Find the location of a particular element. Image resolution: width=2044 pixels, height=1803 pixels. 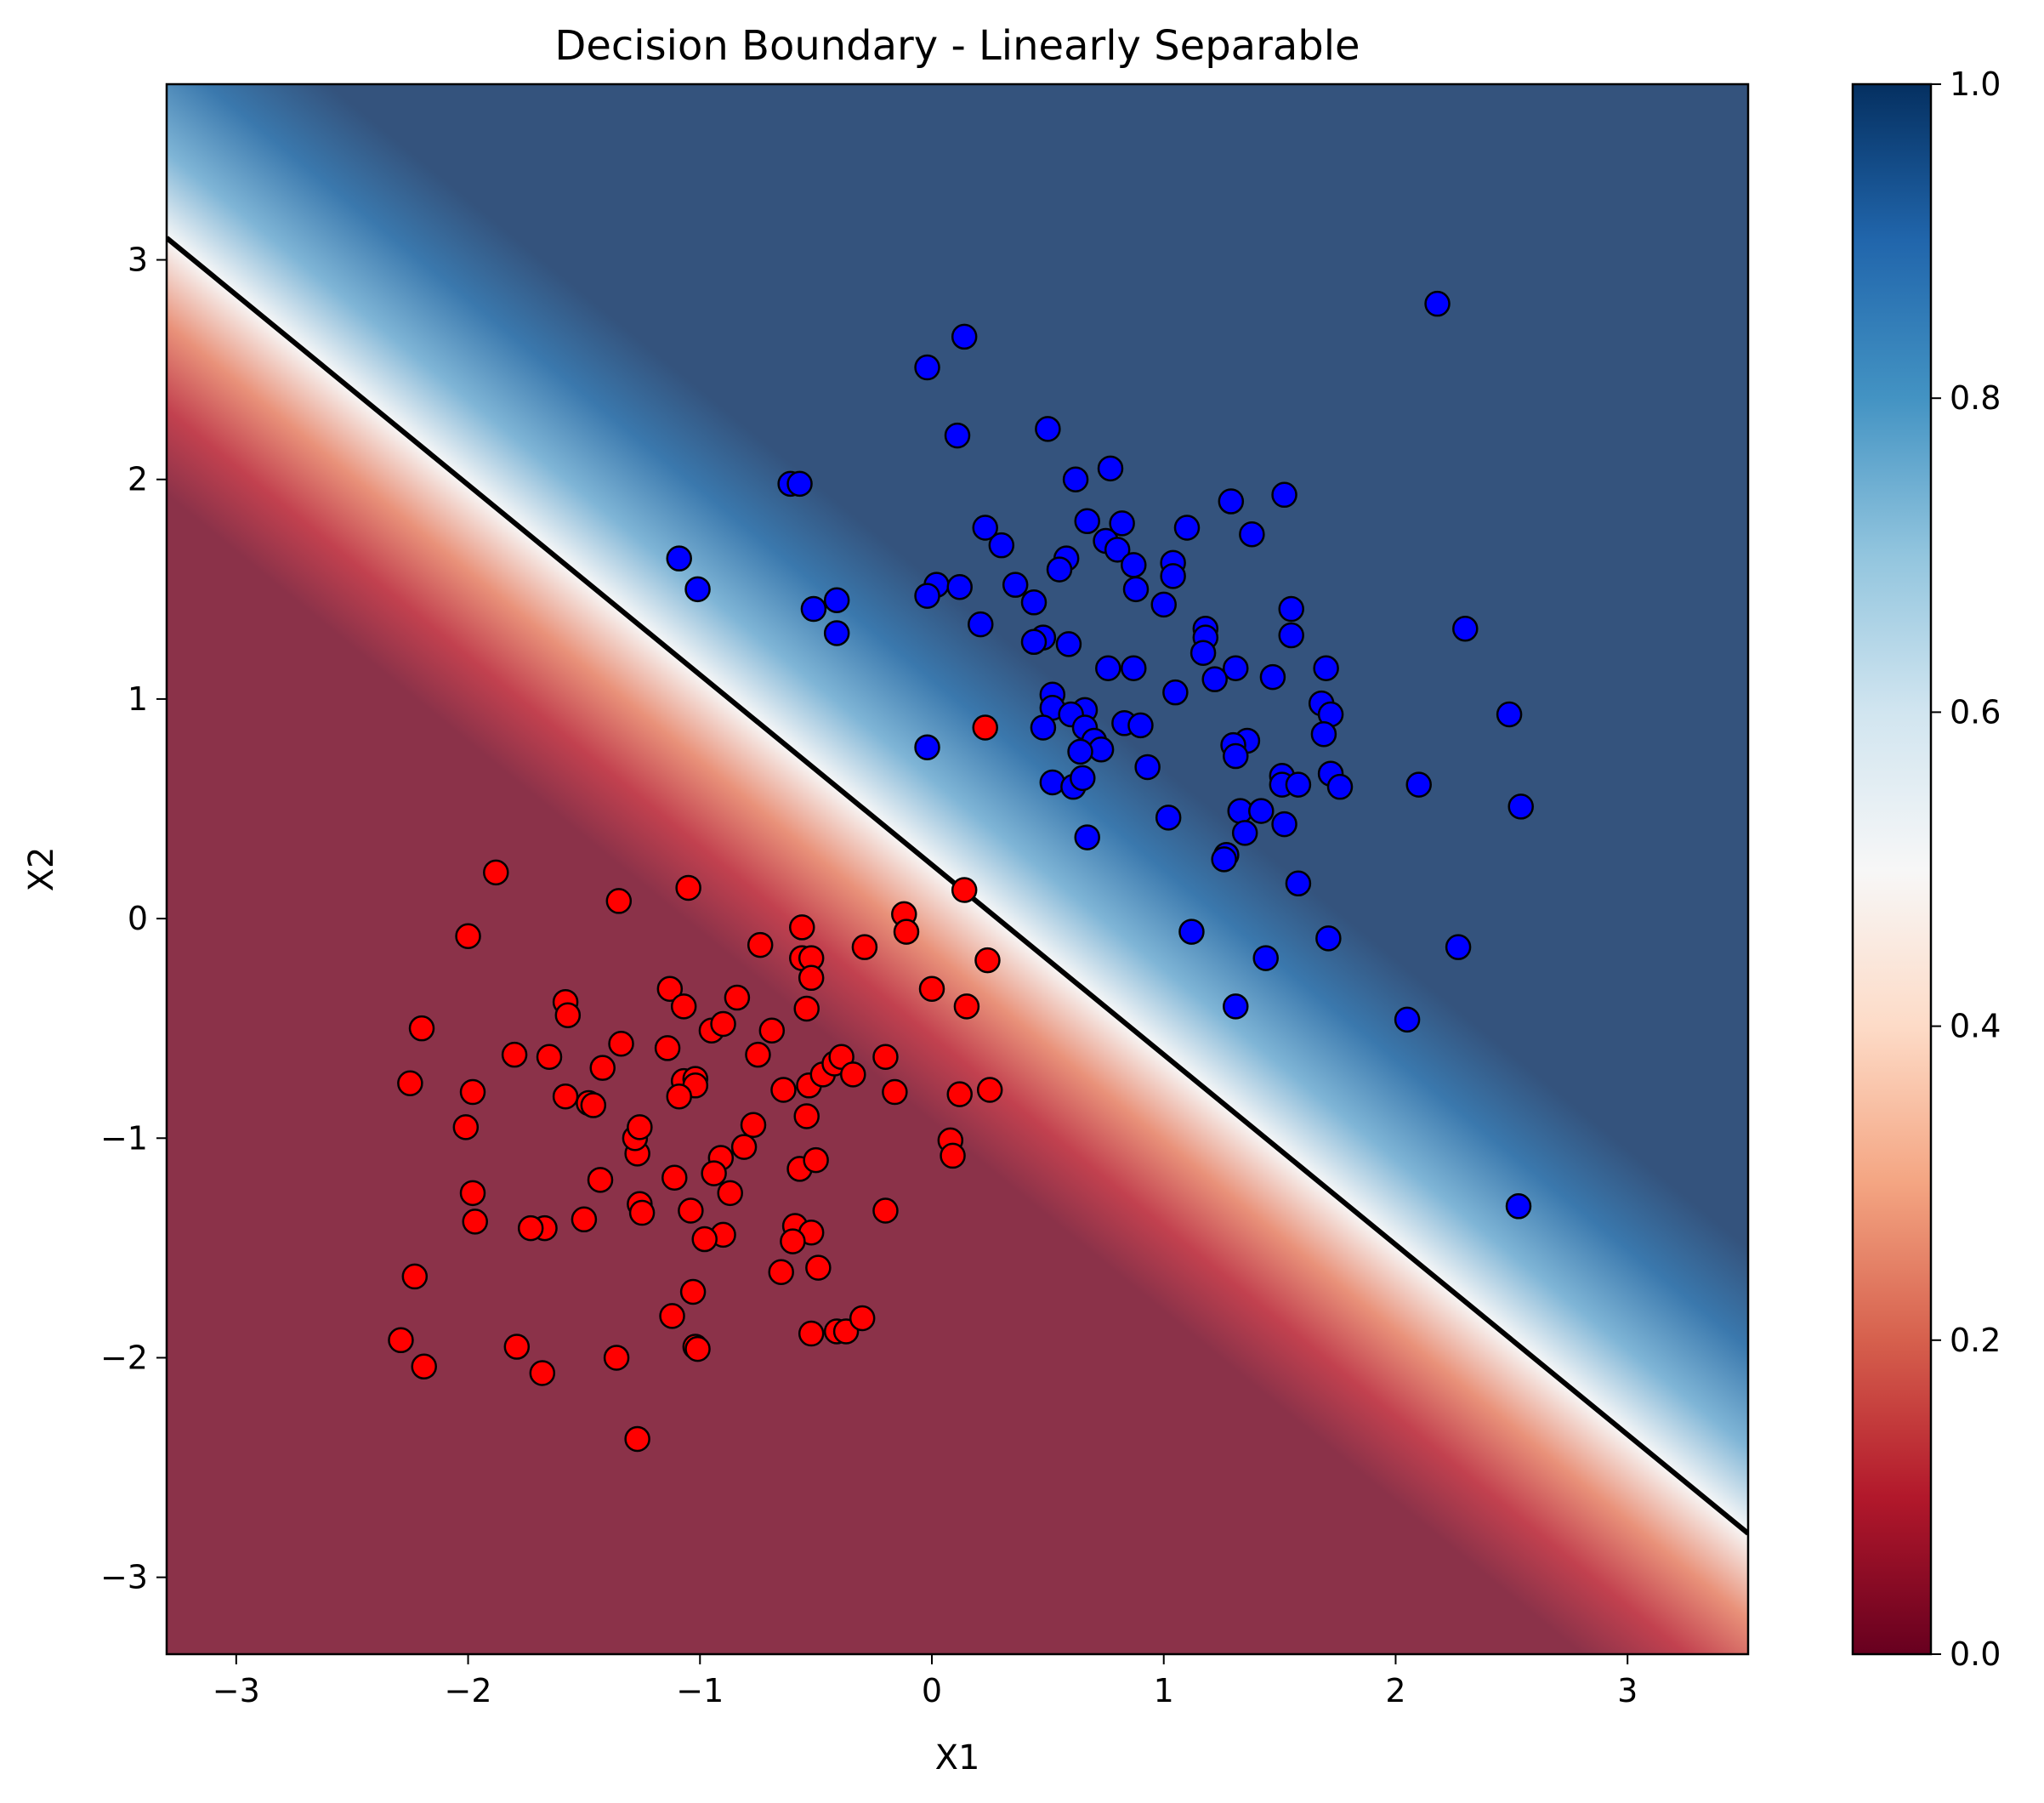

y-tick-label: −3 is located at coordinates (124, 1577).